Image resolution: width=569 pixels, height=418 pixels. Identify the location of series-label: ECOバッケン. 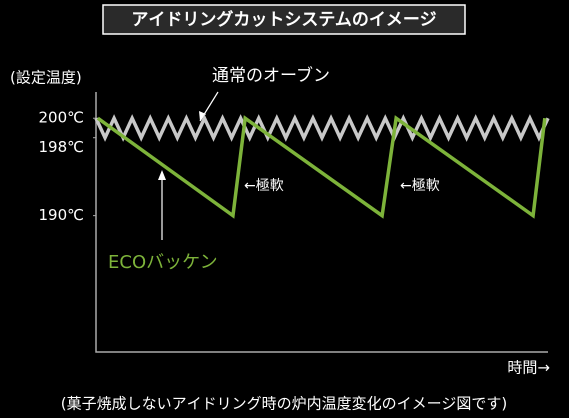
(163, 262).